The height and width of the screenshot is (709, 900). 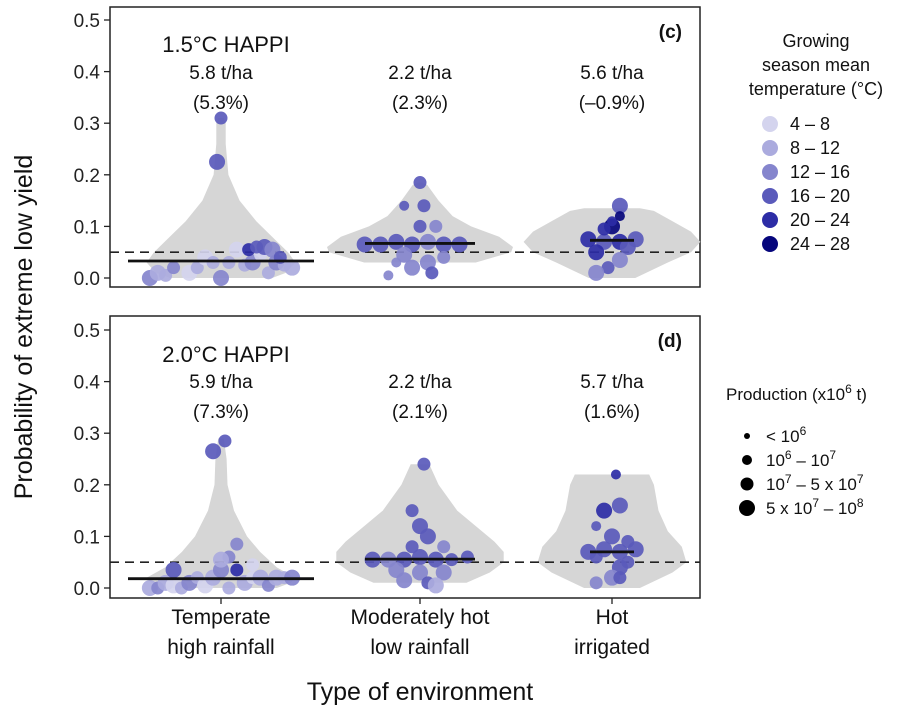 I want to click on legend-label: 107 – 5 x 107, so click(x=815, y=483).